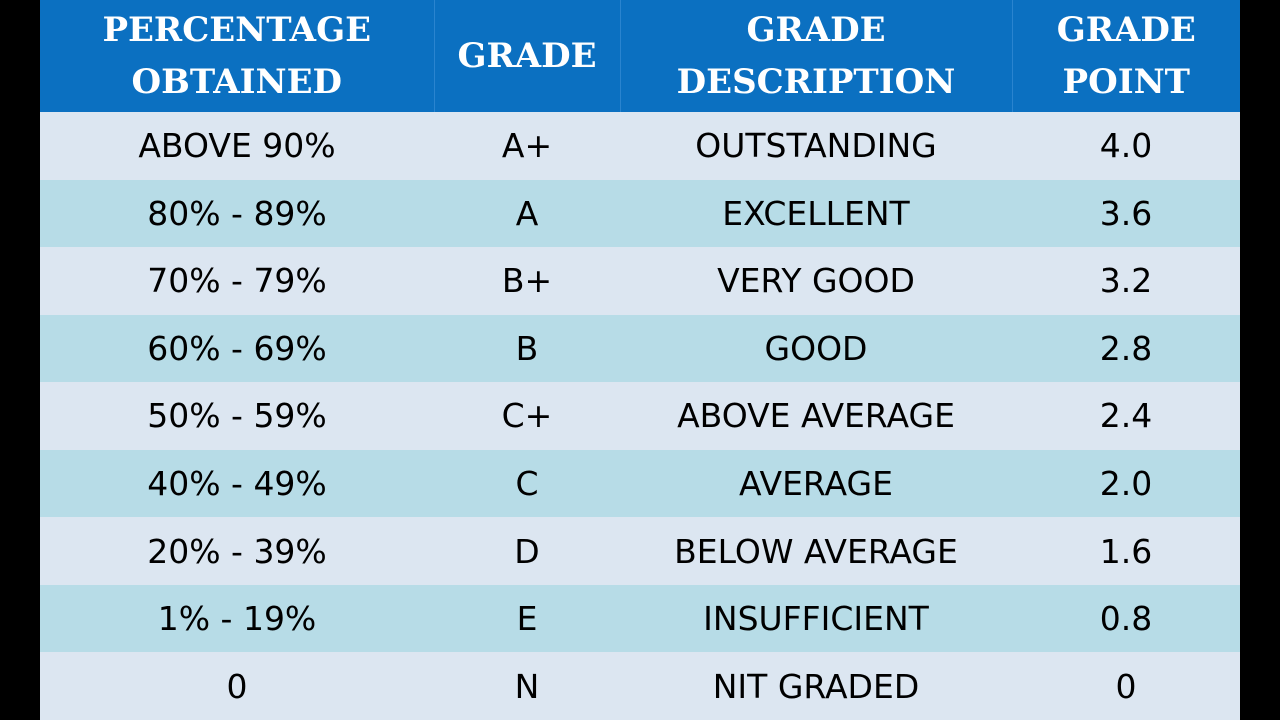 This screenshot has width=1280, height=720. What do you see at coordinates (816, 483) in the screenshot?
I see `cell-description: AVERAGE` at bounding box center [816, 483].